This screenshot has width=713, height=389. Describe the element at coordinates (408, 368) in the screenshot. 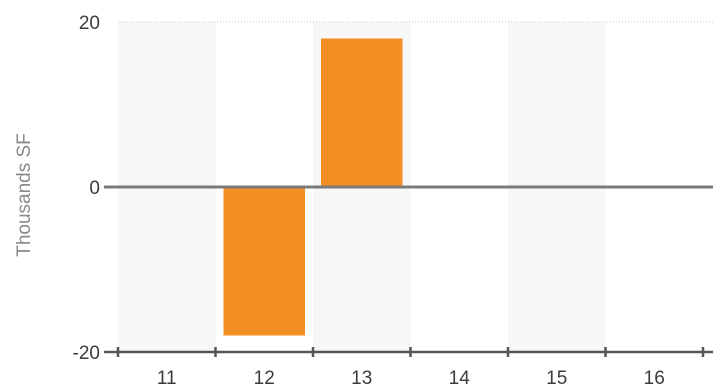

I see `x-axis: 11 12 13 14 15 16` at that location.